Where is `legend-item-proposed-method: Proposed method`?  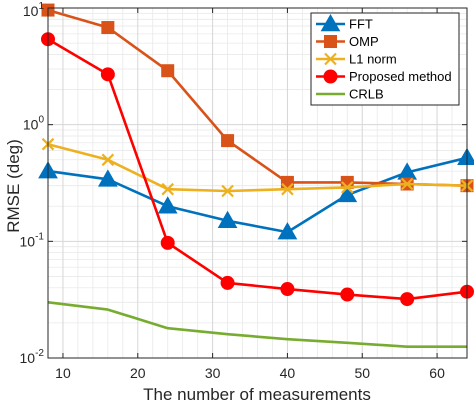
legend-item-proposed-method: Proposed method is located at coordinates (384, 76).